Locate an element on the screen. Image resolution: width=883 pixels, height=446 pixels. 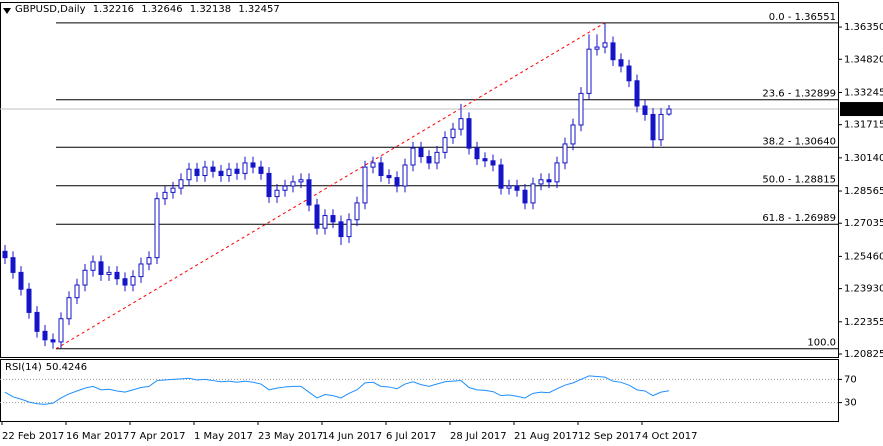
x-tick-label: 21 Aug 2017 is located at coordinates (546, 436).